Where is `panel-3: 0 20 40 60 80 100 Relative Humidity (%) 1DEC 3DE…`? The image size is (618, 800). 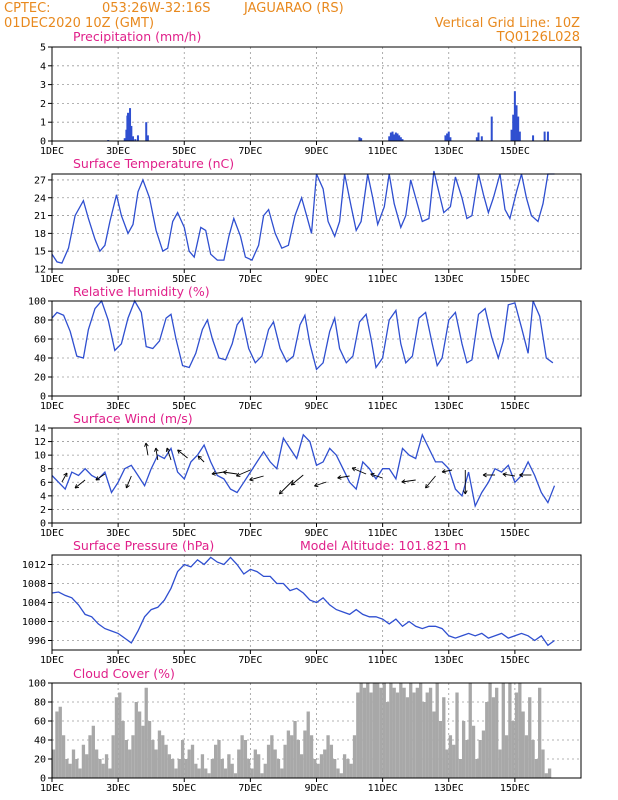
panel-3: 0 20 40 60 80 100 Relative Humidity (%) 1DEC 3DE… is located at coordinates (305, 348).